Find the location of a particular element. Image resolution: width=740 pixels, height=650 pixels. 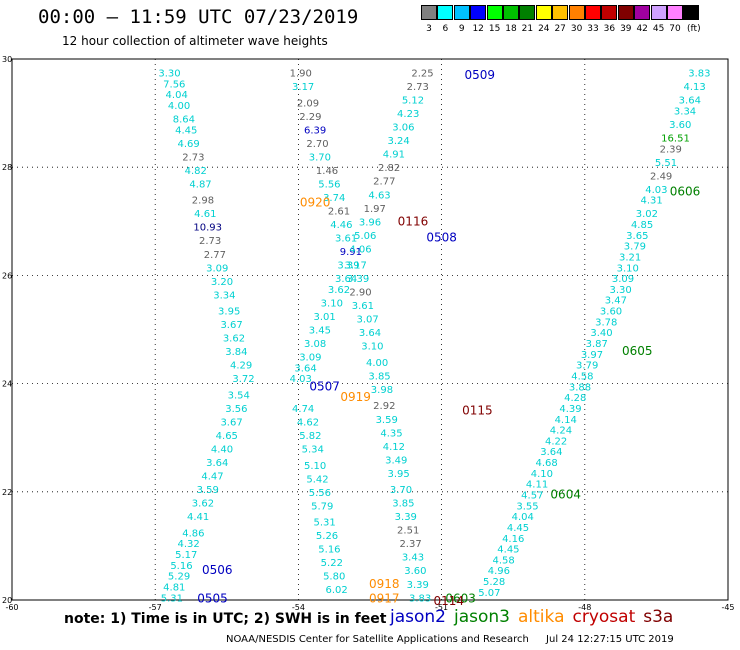

wave-height-value: 4.85 is located at coordinates (642, 225).